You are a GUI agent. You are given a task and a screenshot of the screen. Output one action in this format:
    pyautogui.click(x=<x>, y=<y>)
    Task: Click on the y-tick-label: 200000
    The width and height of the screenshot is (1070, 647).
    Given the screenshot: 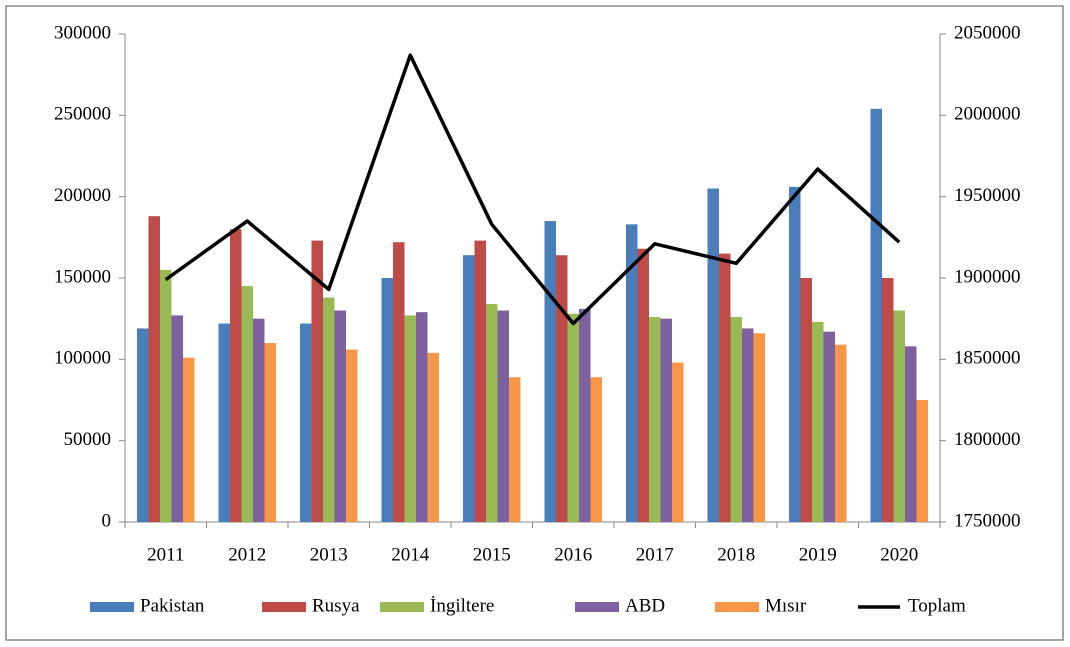 What is the action you would take?
    pyautogui.click(x=82, y=195)
    